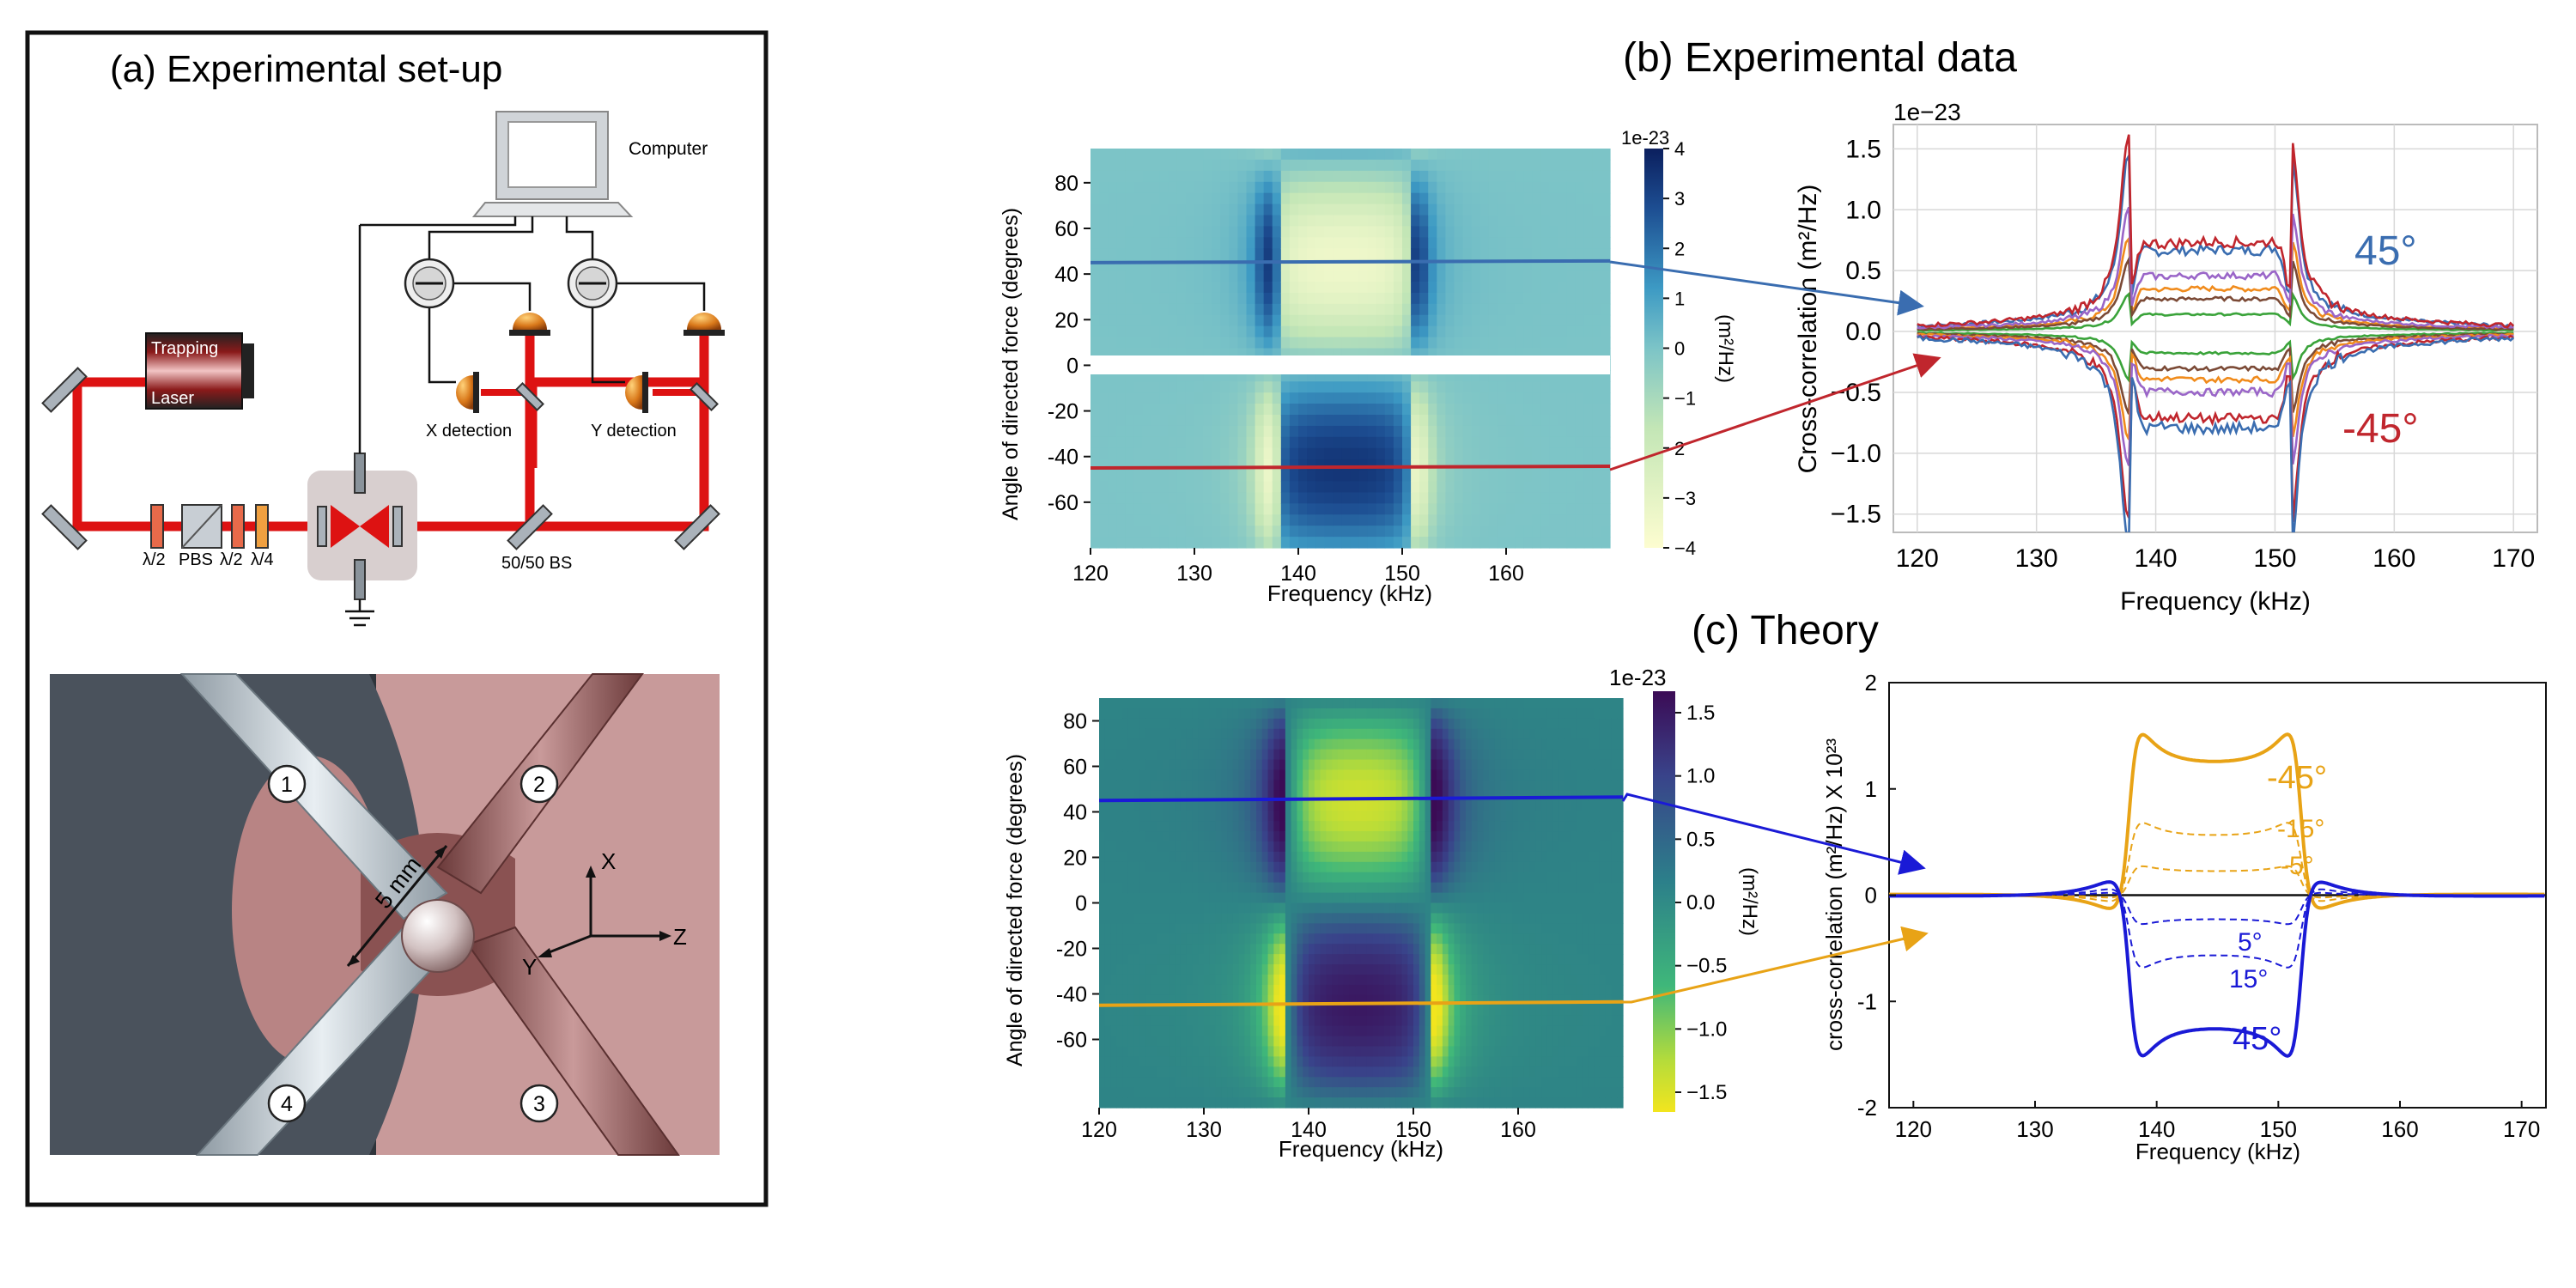 The height and width of the screenshot is (1288, 2576). What do you see at coordinates (1856, 515) in the screenshot?
I see `exp-lines-ytick-label: −1.5` at bounding box center [1856, 515].